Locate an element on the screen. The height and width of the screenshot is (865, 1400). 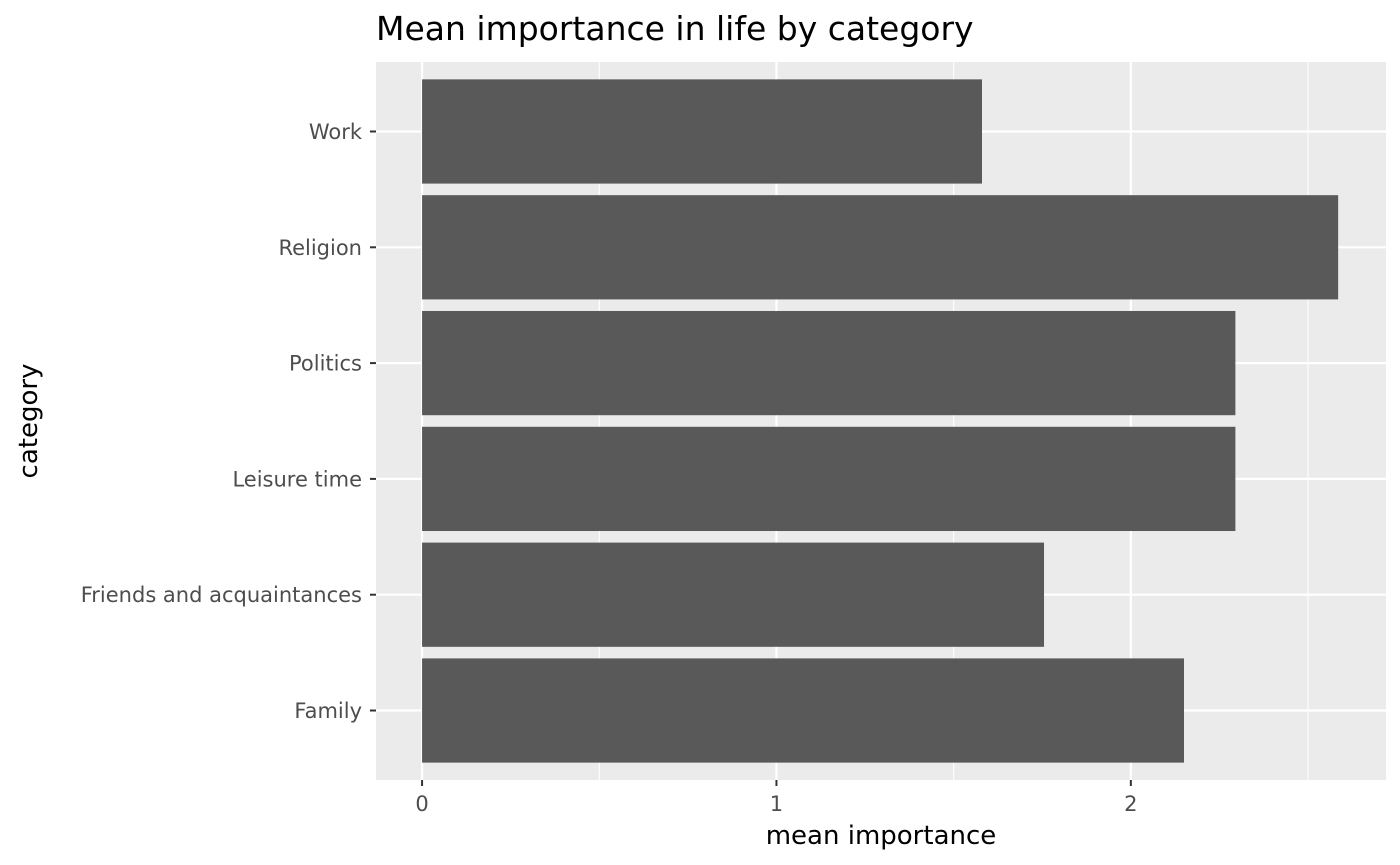
x-axis-title: mean importance is located at coordinates (881, 836).